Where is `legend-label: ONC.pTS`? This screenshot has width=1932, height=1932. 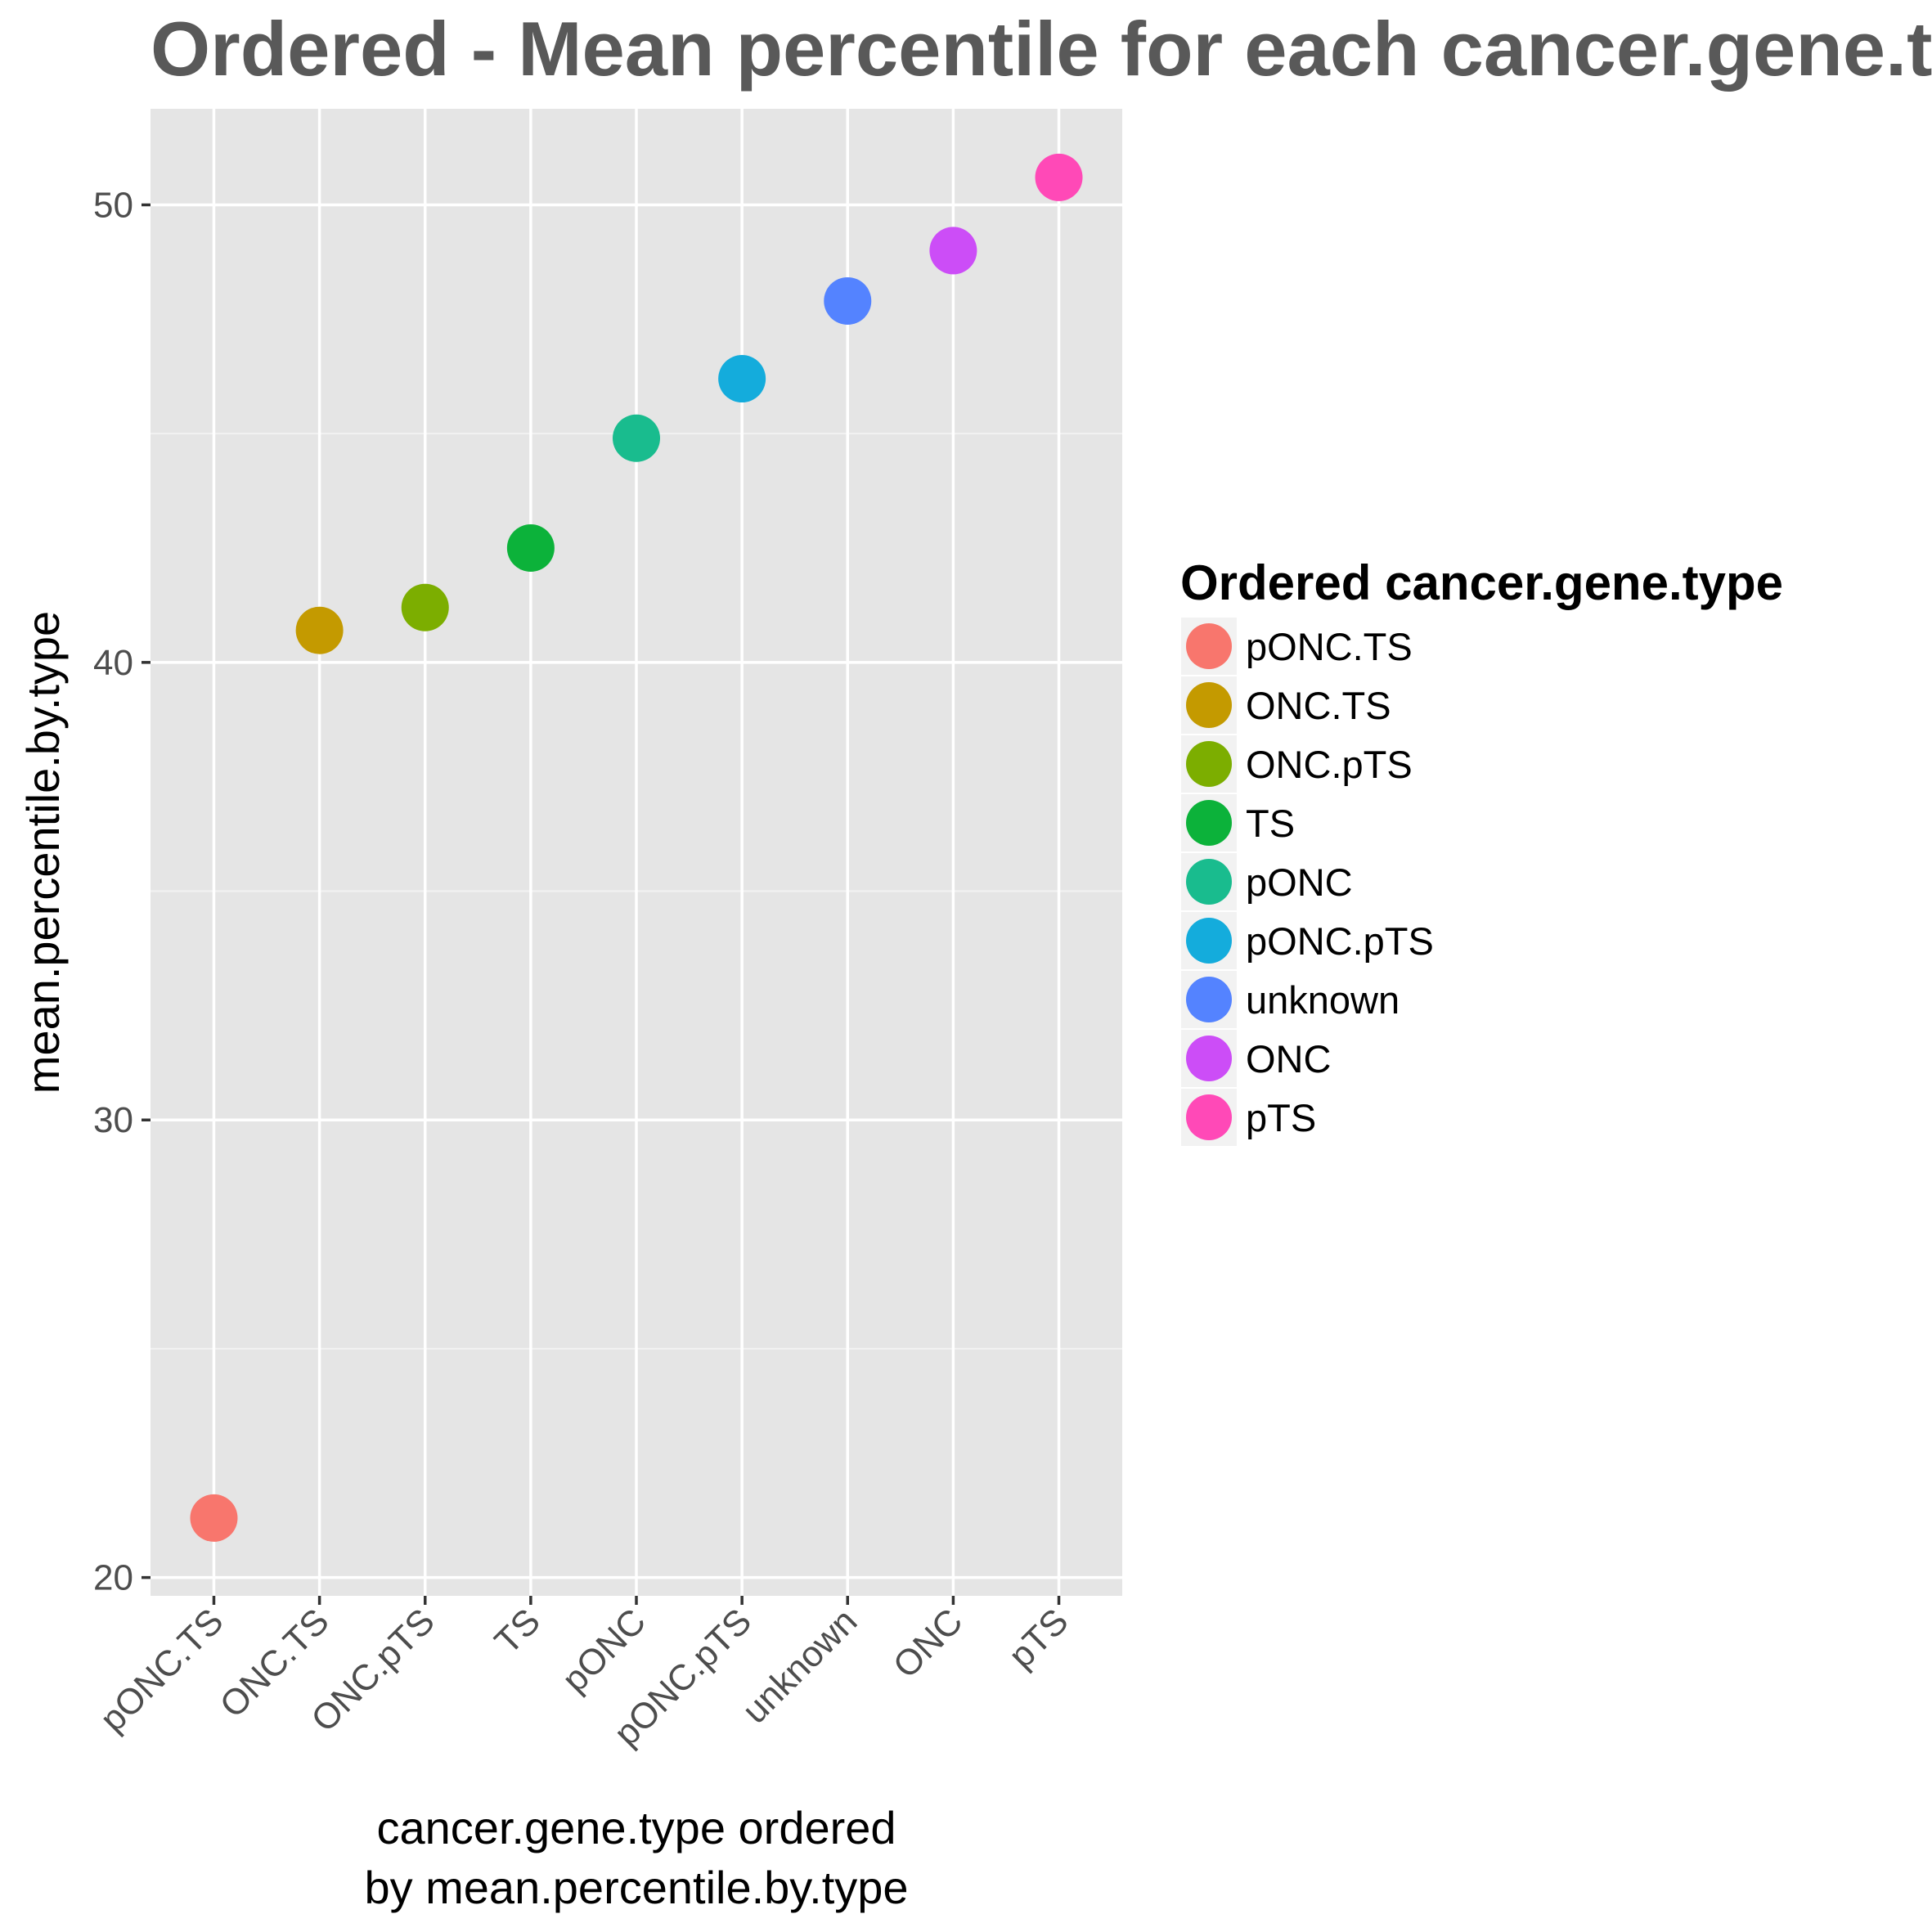 legend-label: ONC.pTS is located at coordinates (1330, 764).